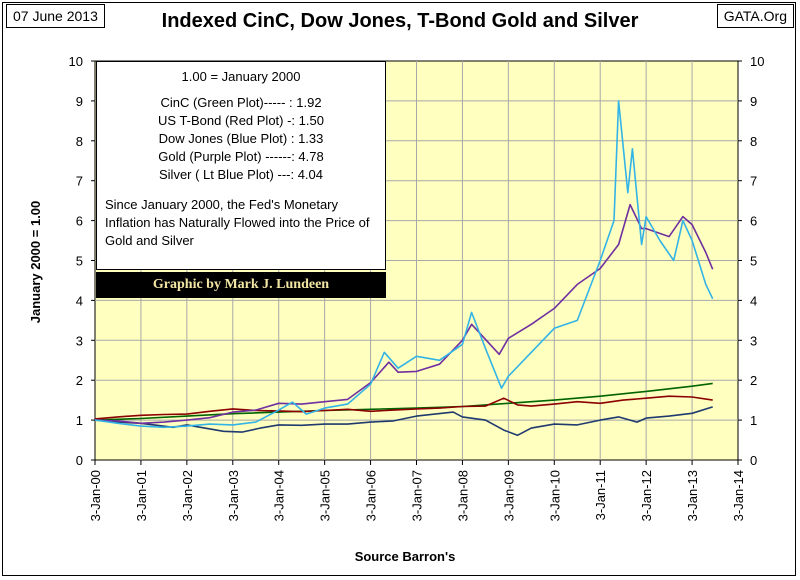 This screenshot has width=800, height=580. Describe the element at coordinates (325, 495) in the screenshot. I see `x-tick-label-5: 3-Jan-05` at that location.